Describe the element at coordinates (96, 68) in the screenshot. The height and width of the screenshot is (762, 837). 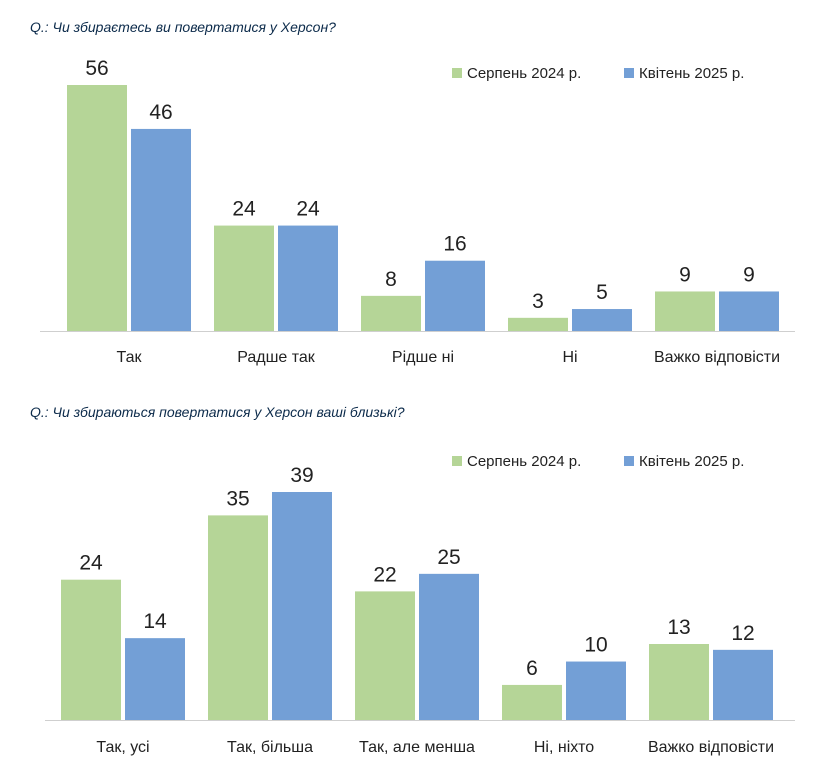
I see `chart1-data-label: 56` at that location.